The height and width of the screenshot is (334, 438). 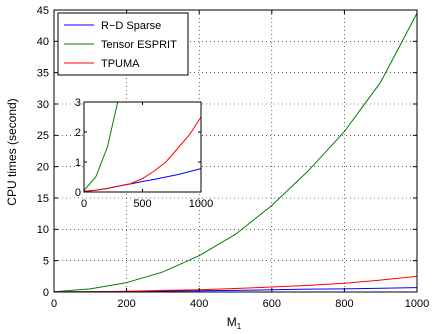 I want to click on legend-label-1: Tensor ESPRIT, so click(x=139, y=45).